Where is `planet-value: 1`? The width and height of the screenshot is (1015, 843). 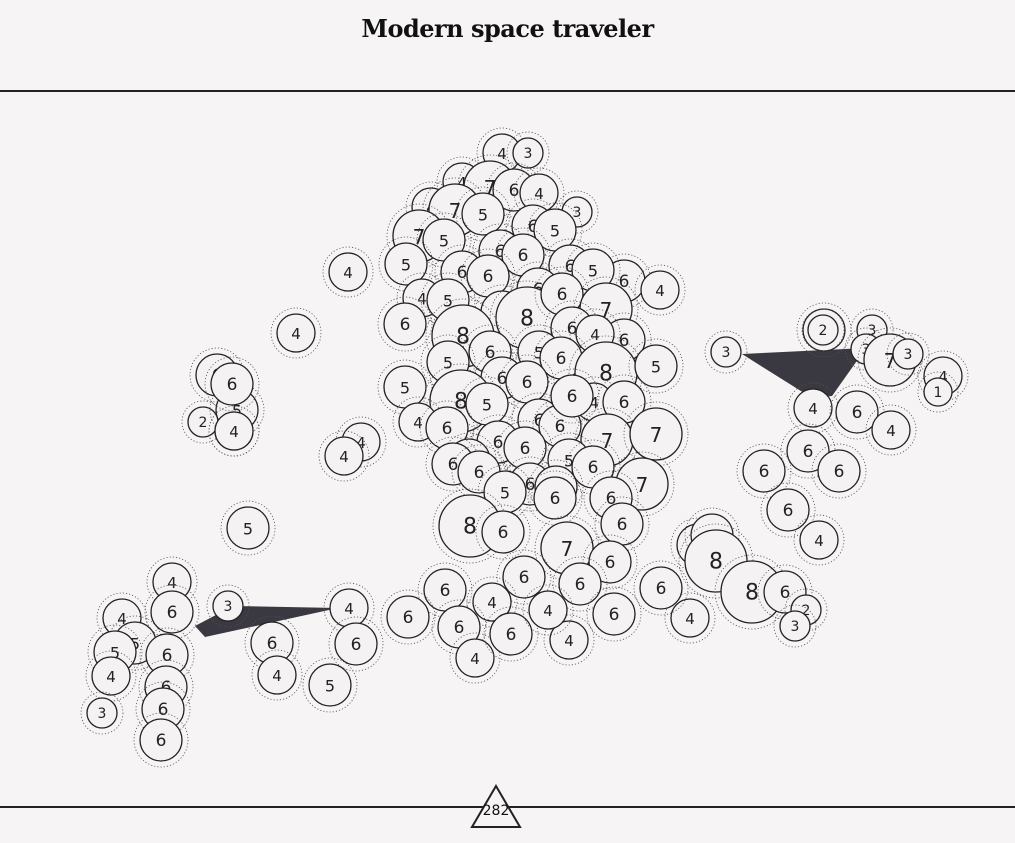 planet-value: 1 is located at coordinates (938, 393).